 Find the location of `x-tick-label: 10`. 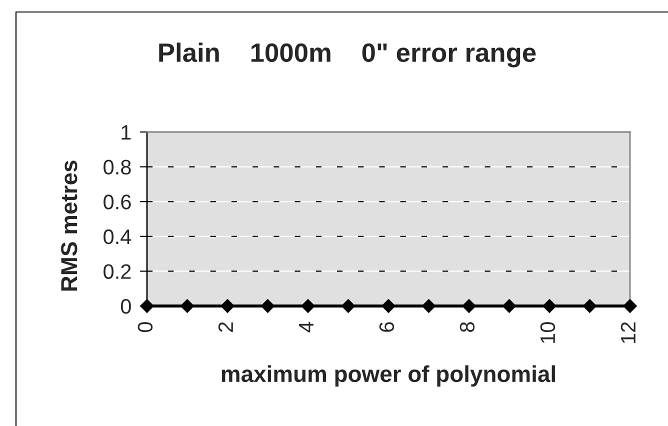

x-tick-label: 10 is located at coordinates (548, 332).